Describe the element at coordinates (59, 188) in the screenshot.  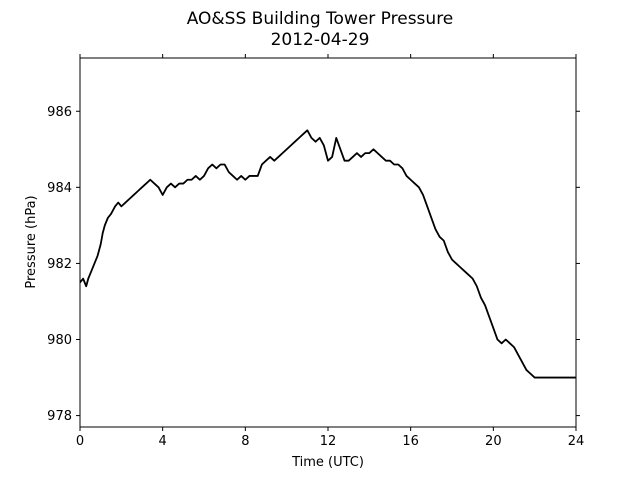
I see `y-tick-label-3: 984` at that location.